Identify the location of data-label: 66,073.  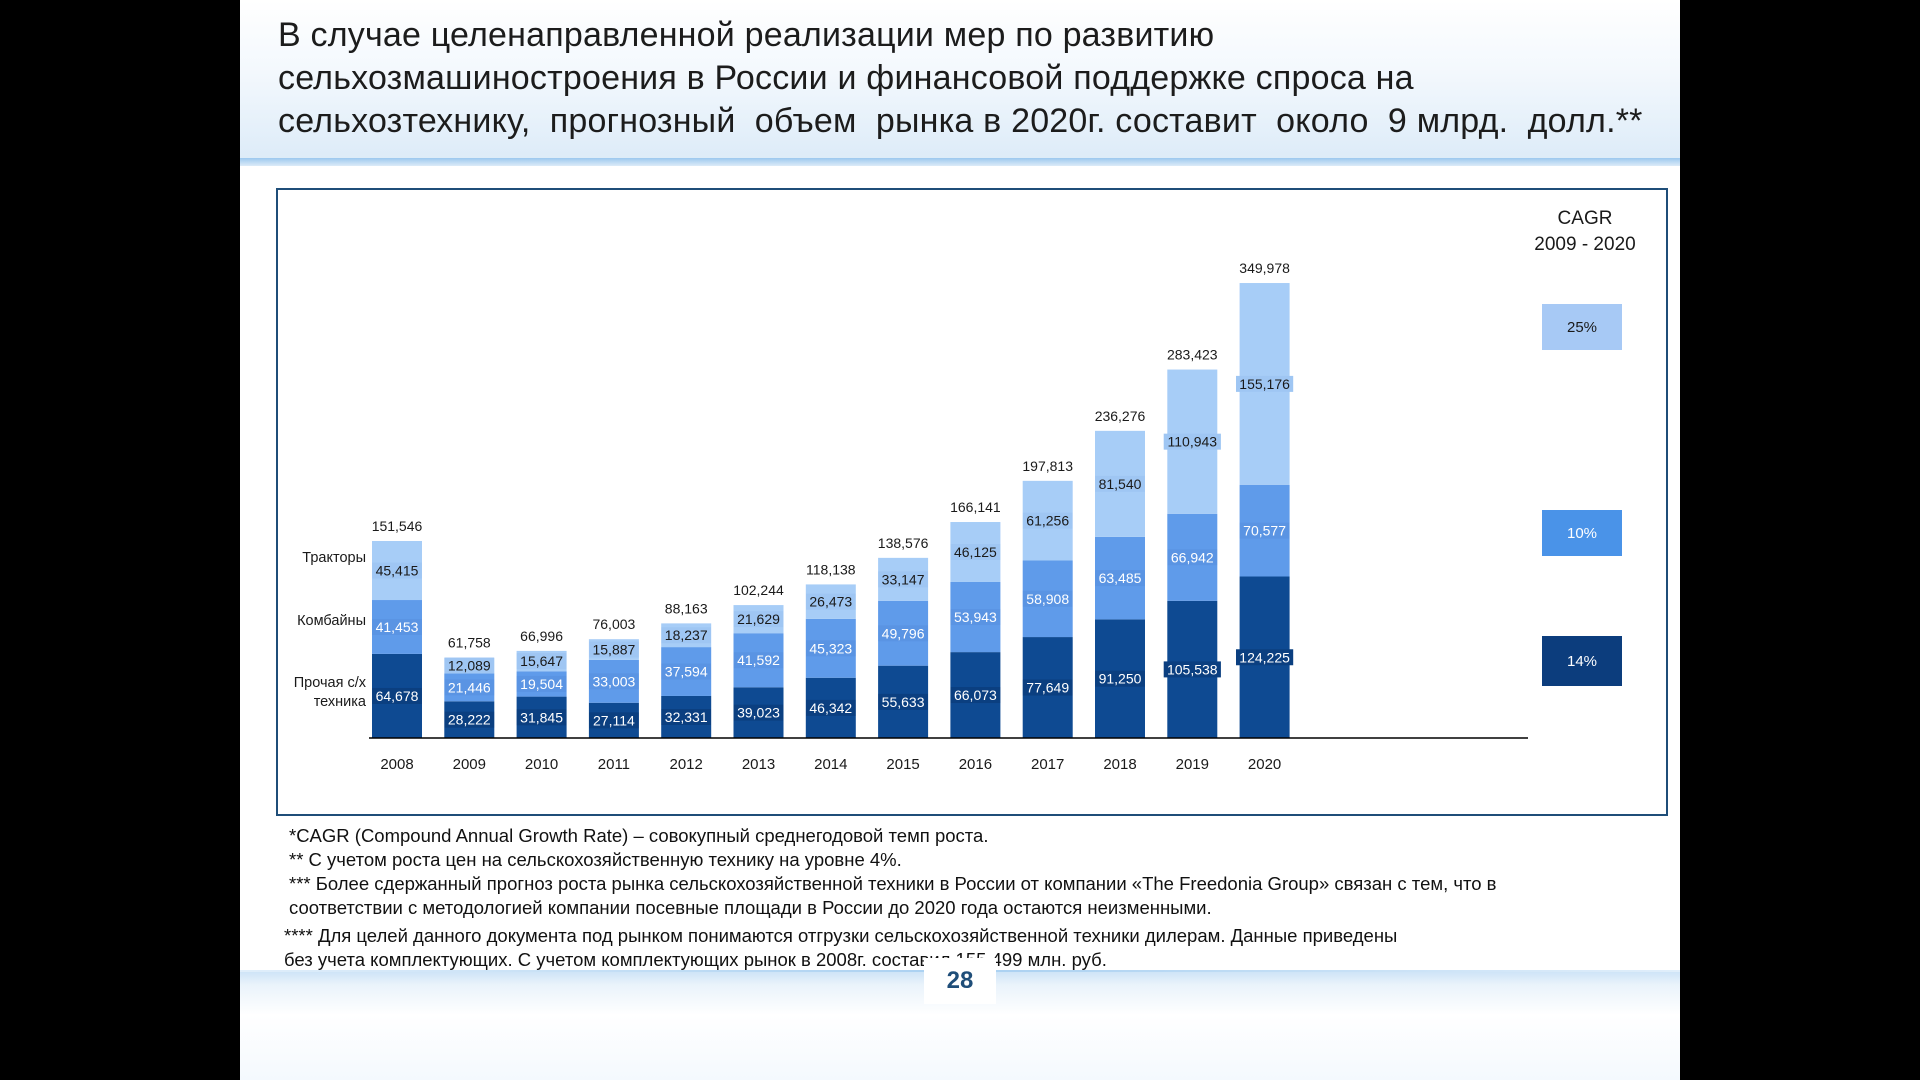
(975, 695).